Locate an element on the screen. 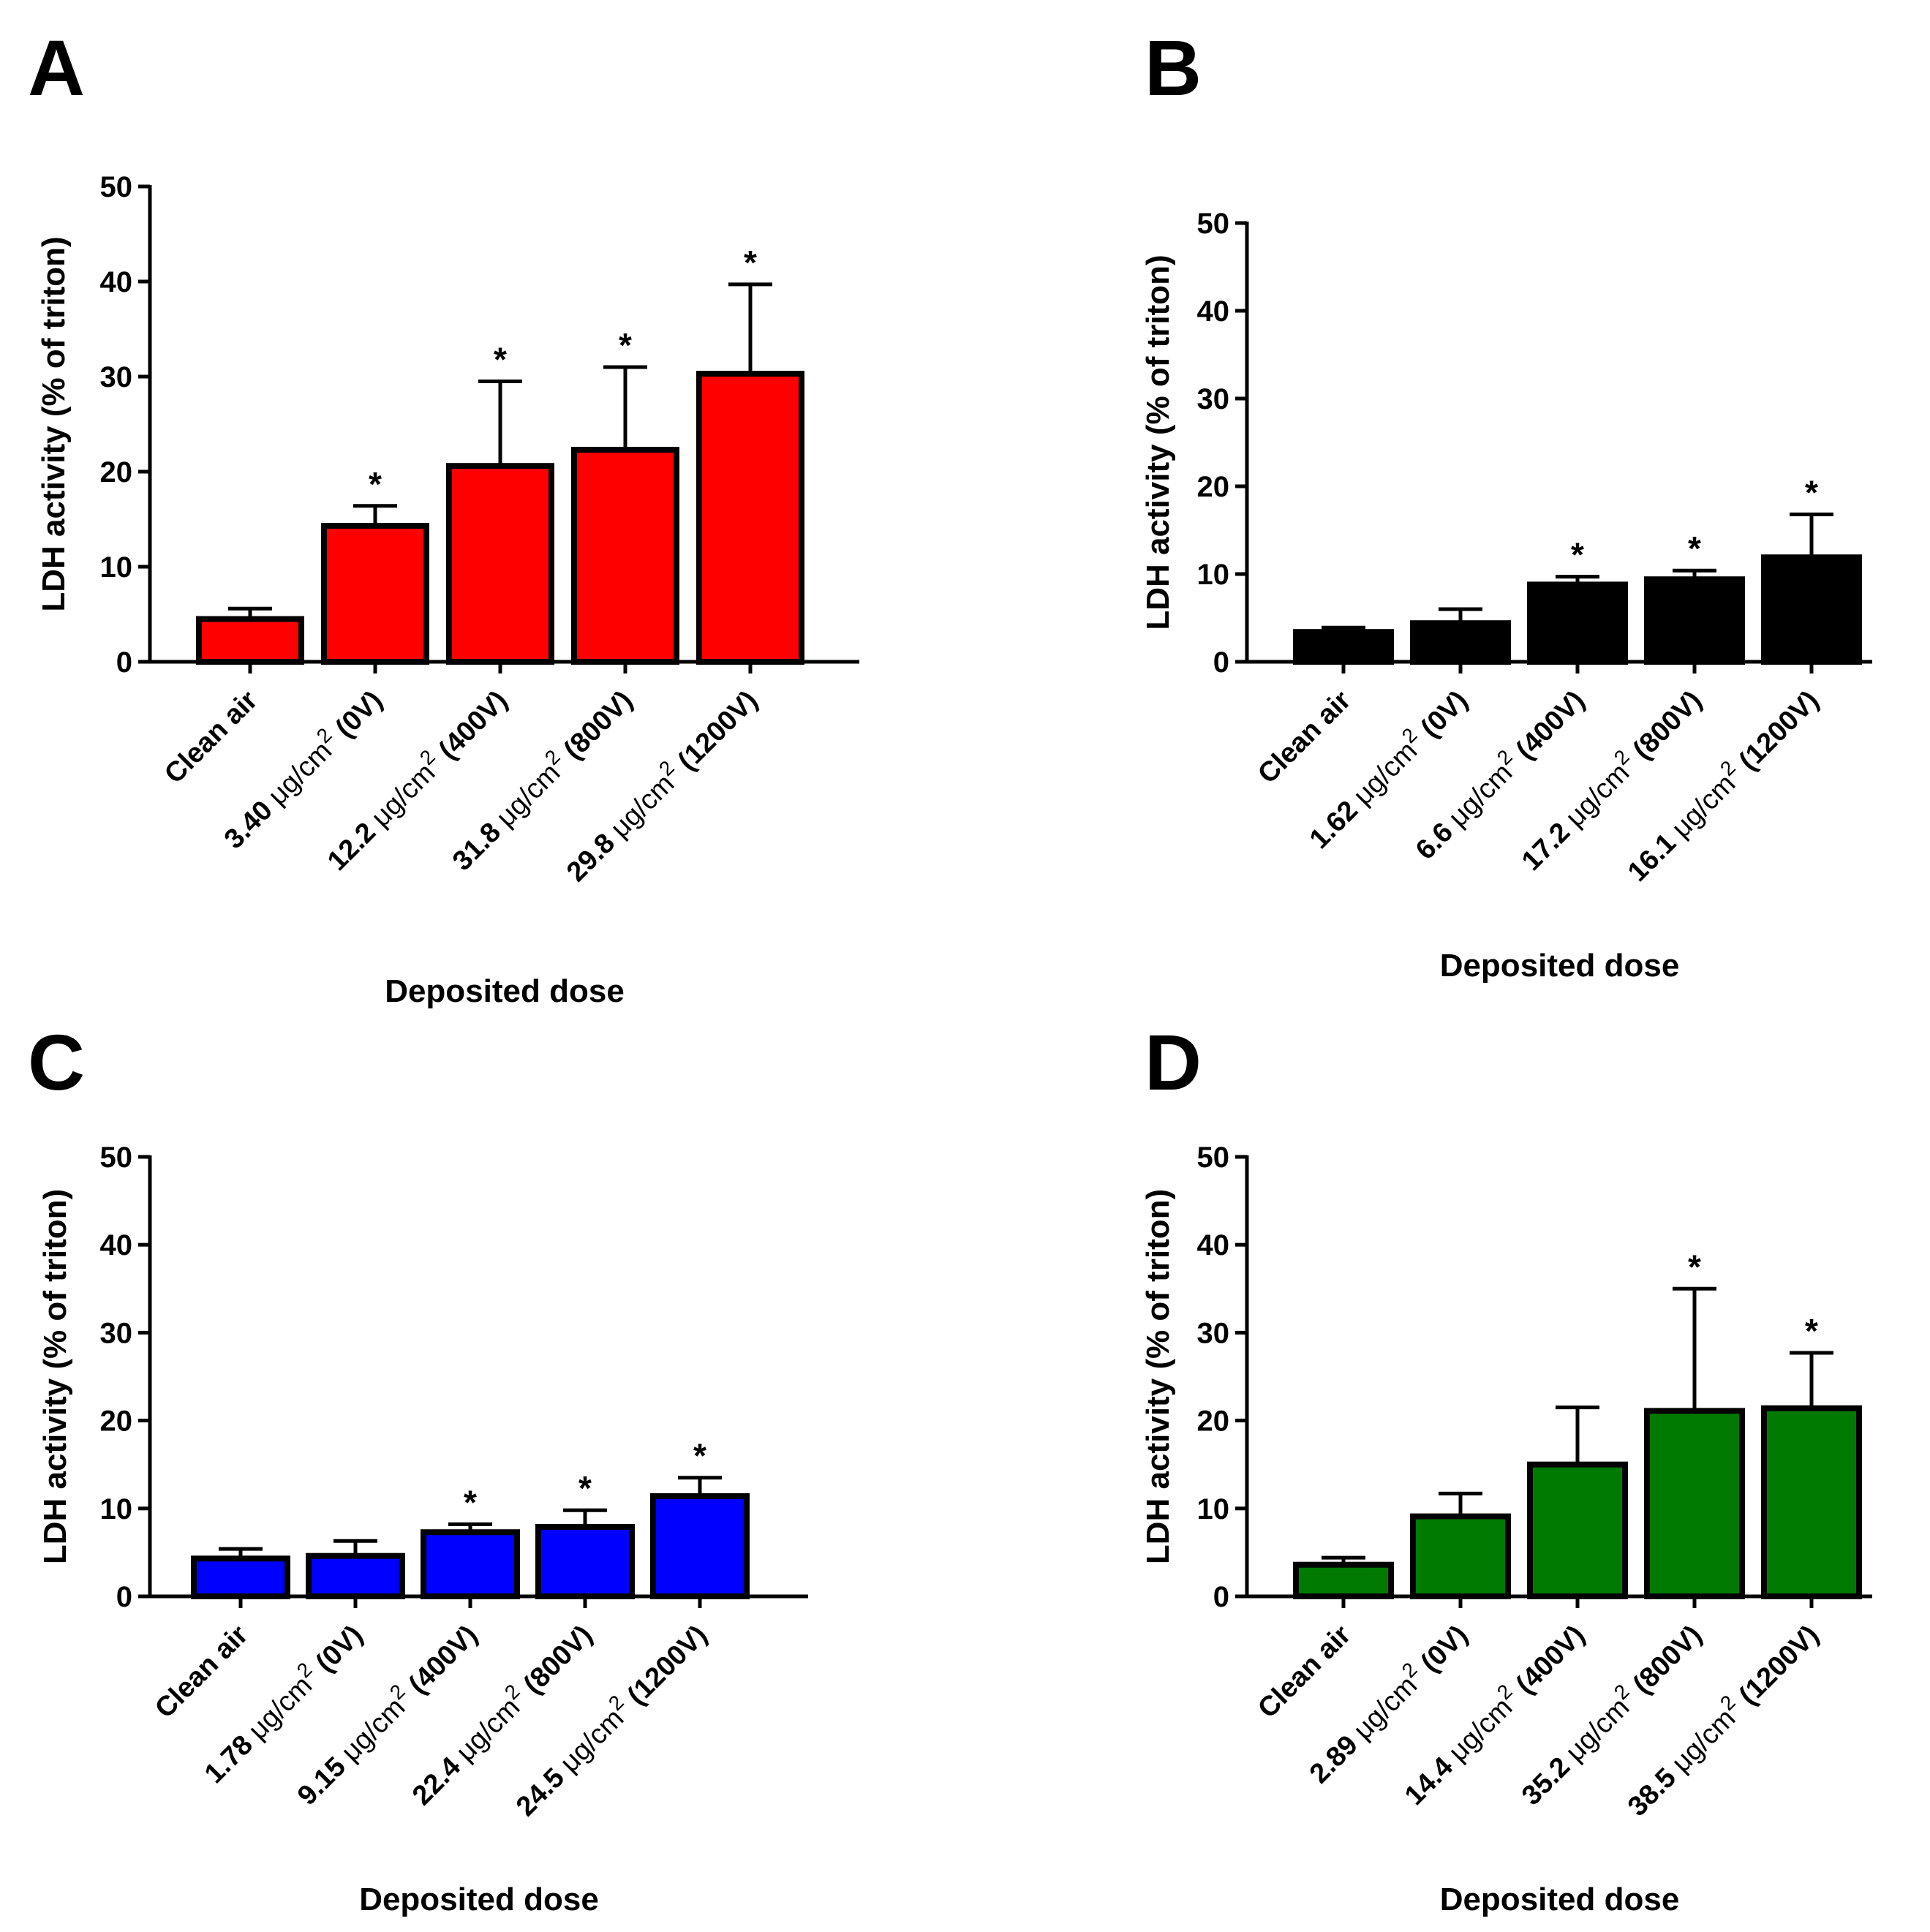  x-tick-label: 38.5 μg/cm2 (1200V) is located at coordinates (1721, 1718).